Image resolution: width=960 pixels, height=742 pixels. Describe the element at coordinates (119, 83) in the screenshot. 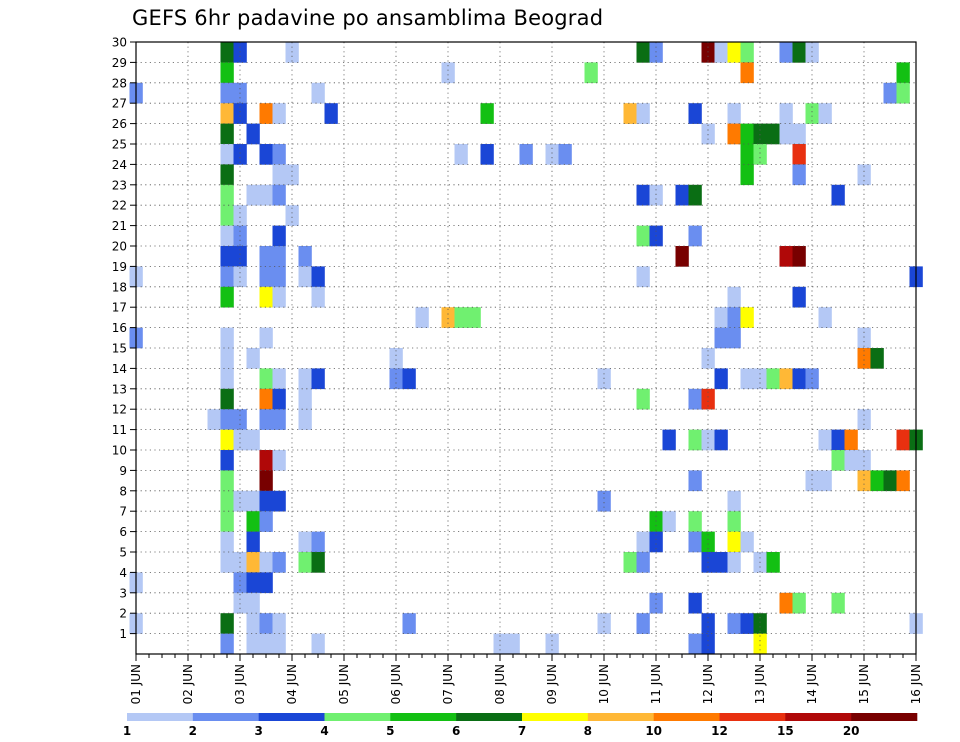

I see `y-tick-label: 28` at that location.